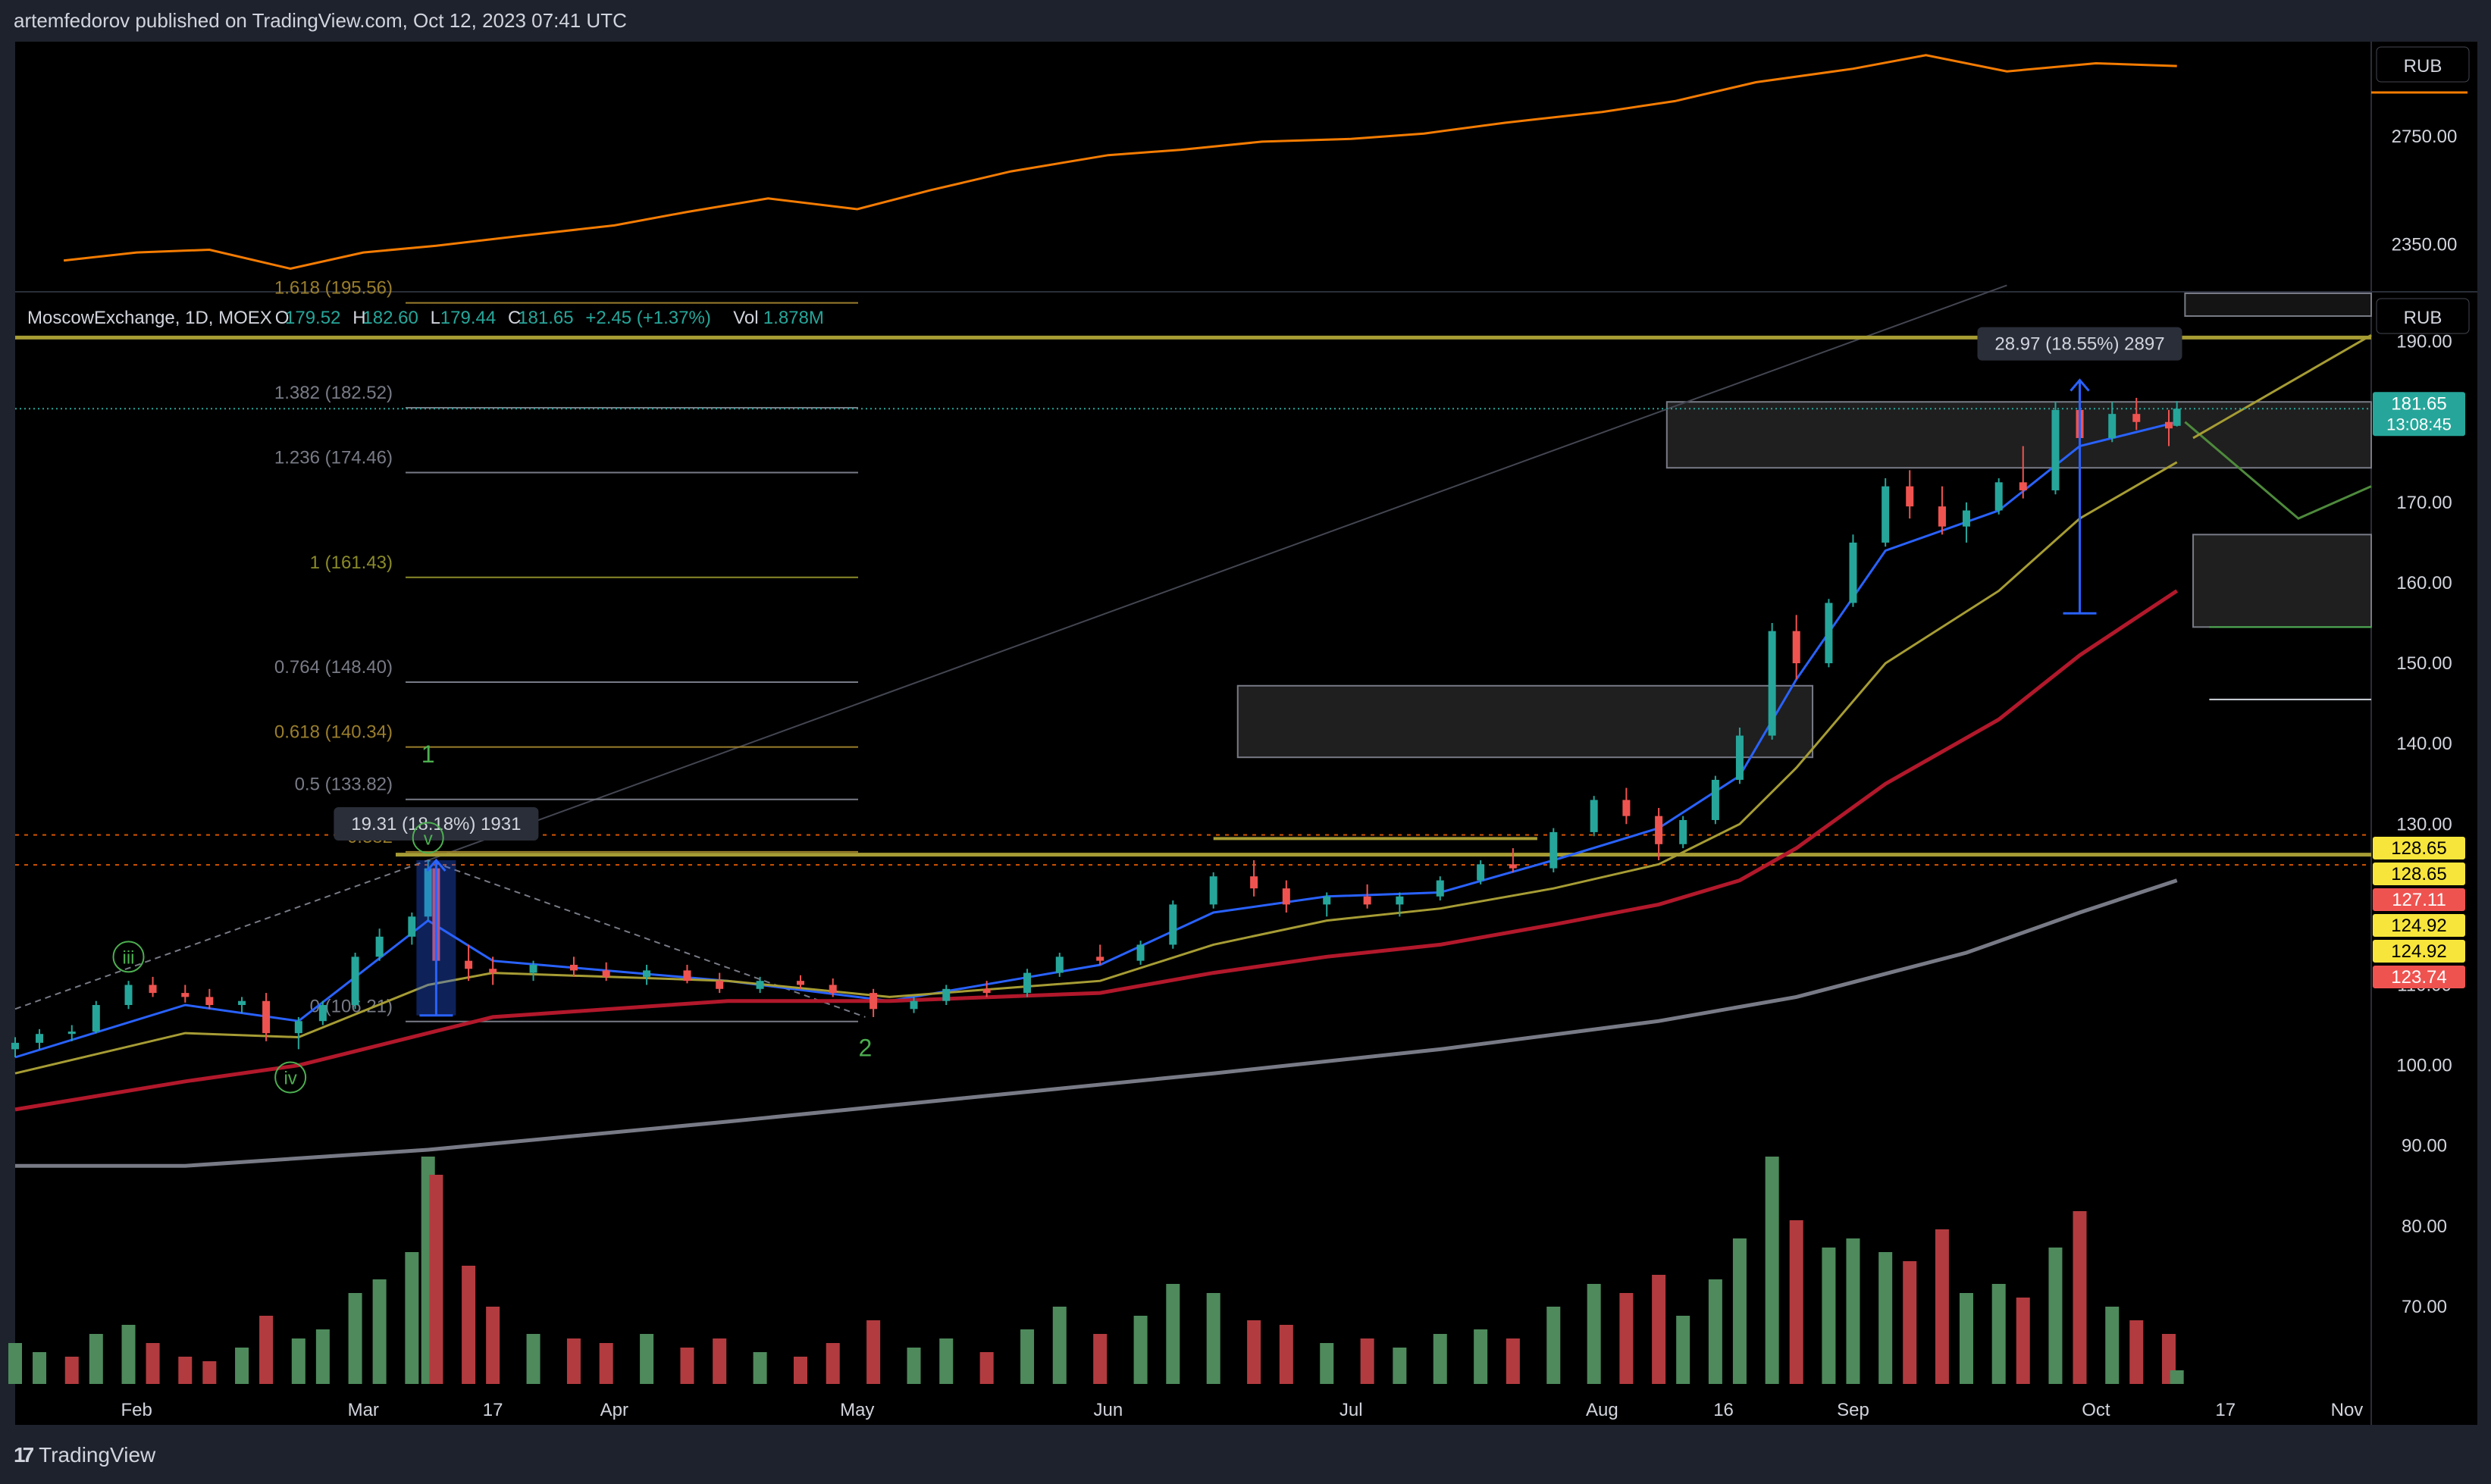 Image resolution: width=2491 pixels, height=1484 pixels. I want to click on fib-level-label: 1.382 (182.52), so click(333, 393).